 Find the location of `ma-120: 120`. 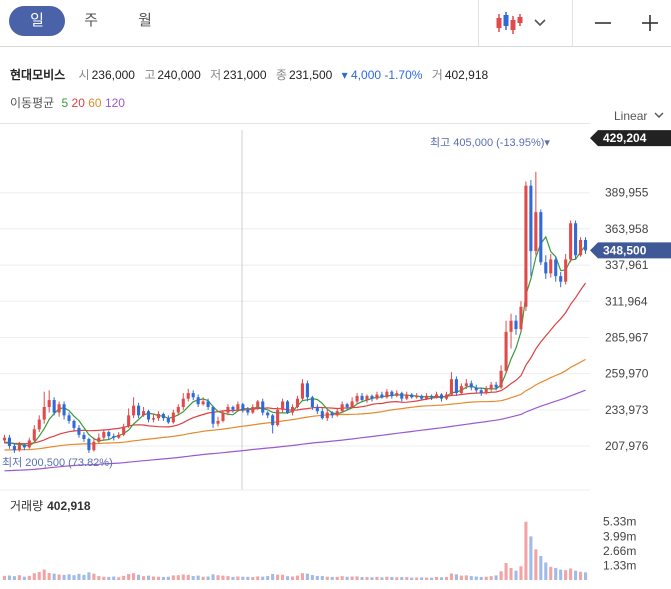

ma-120: 120 is located at coordinates (114, 103).